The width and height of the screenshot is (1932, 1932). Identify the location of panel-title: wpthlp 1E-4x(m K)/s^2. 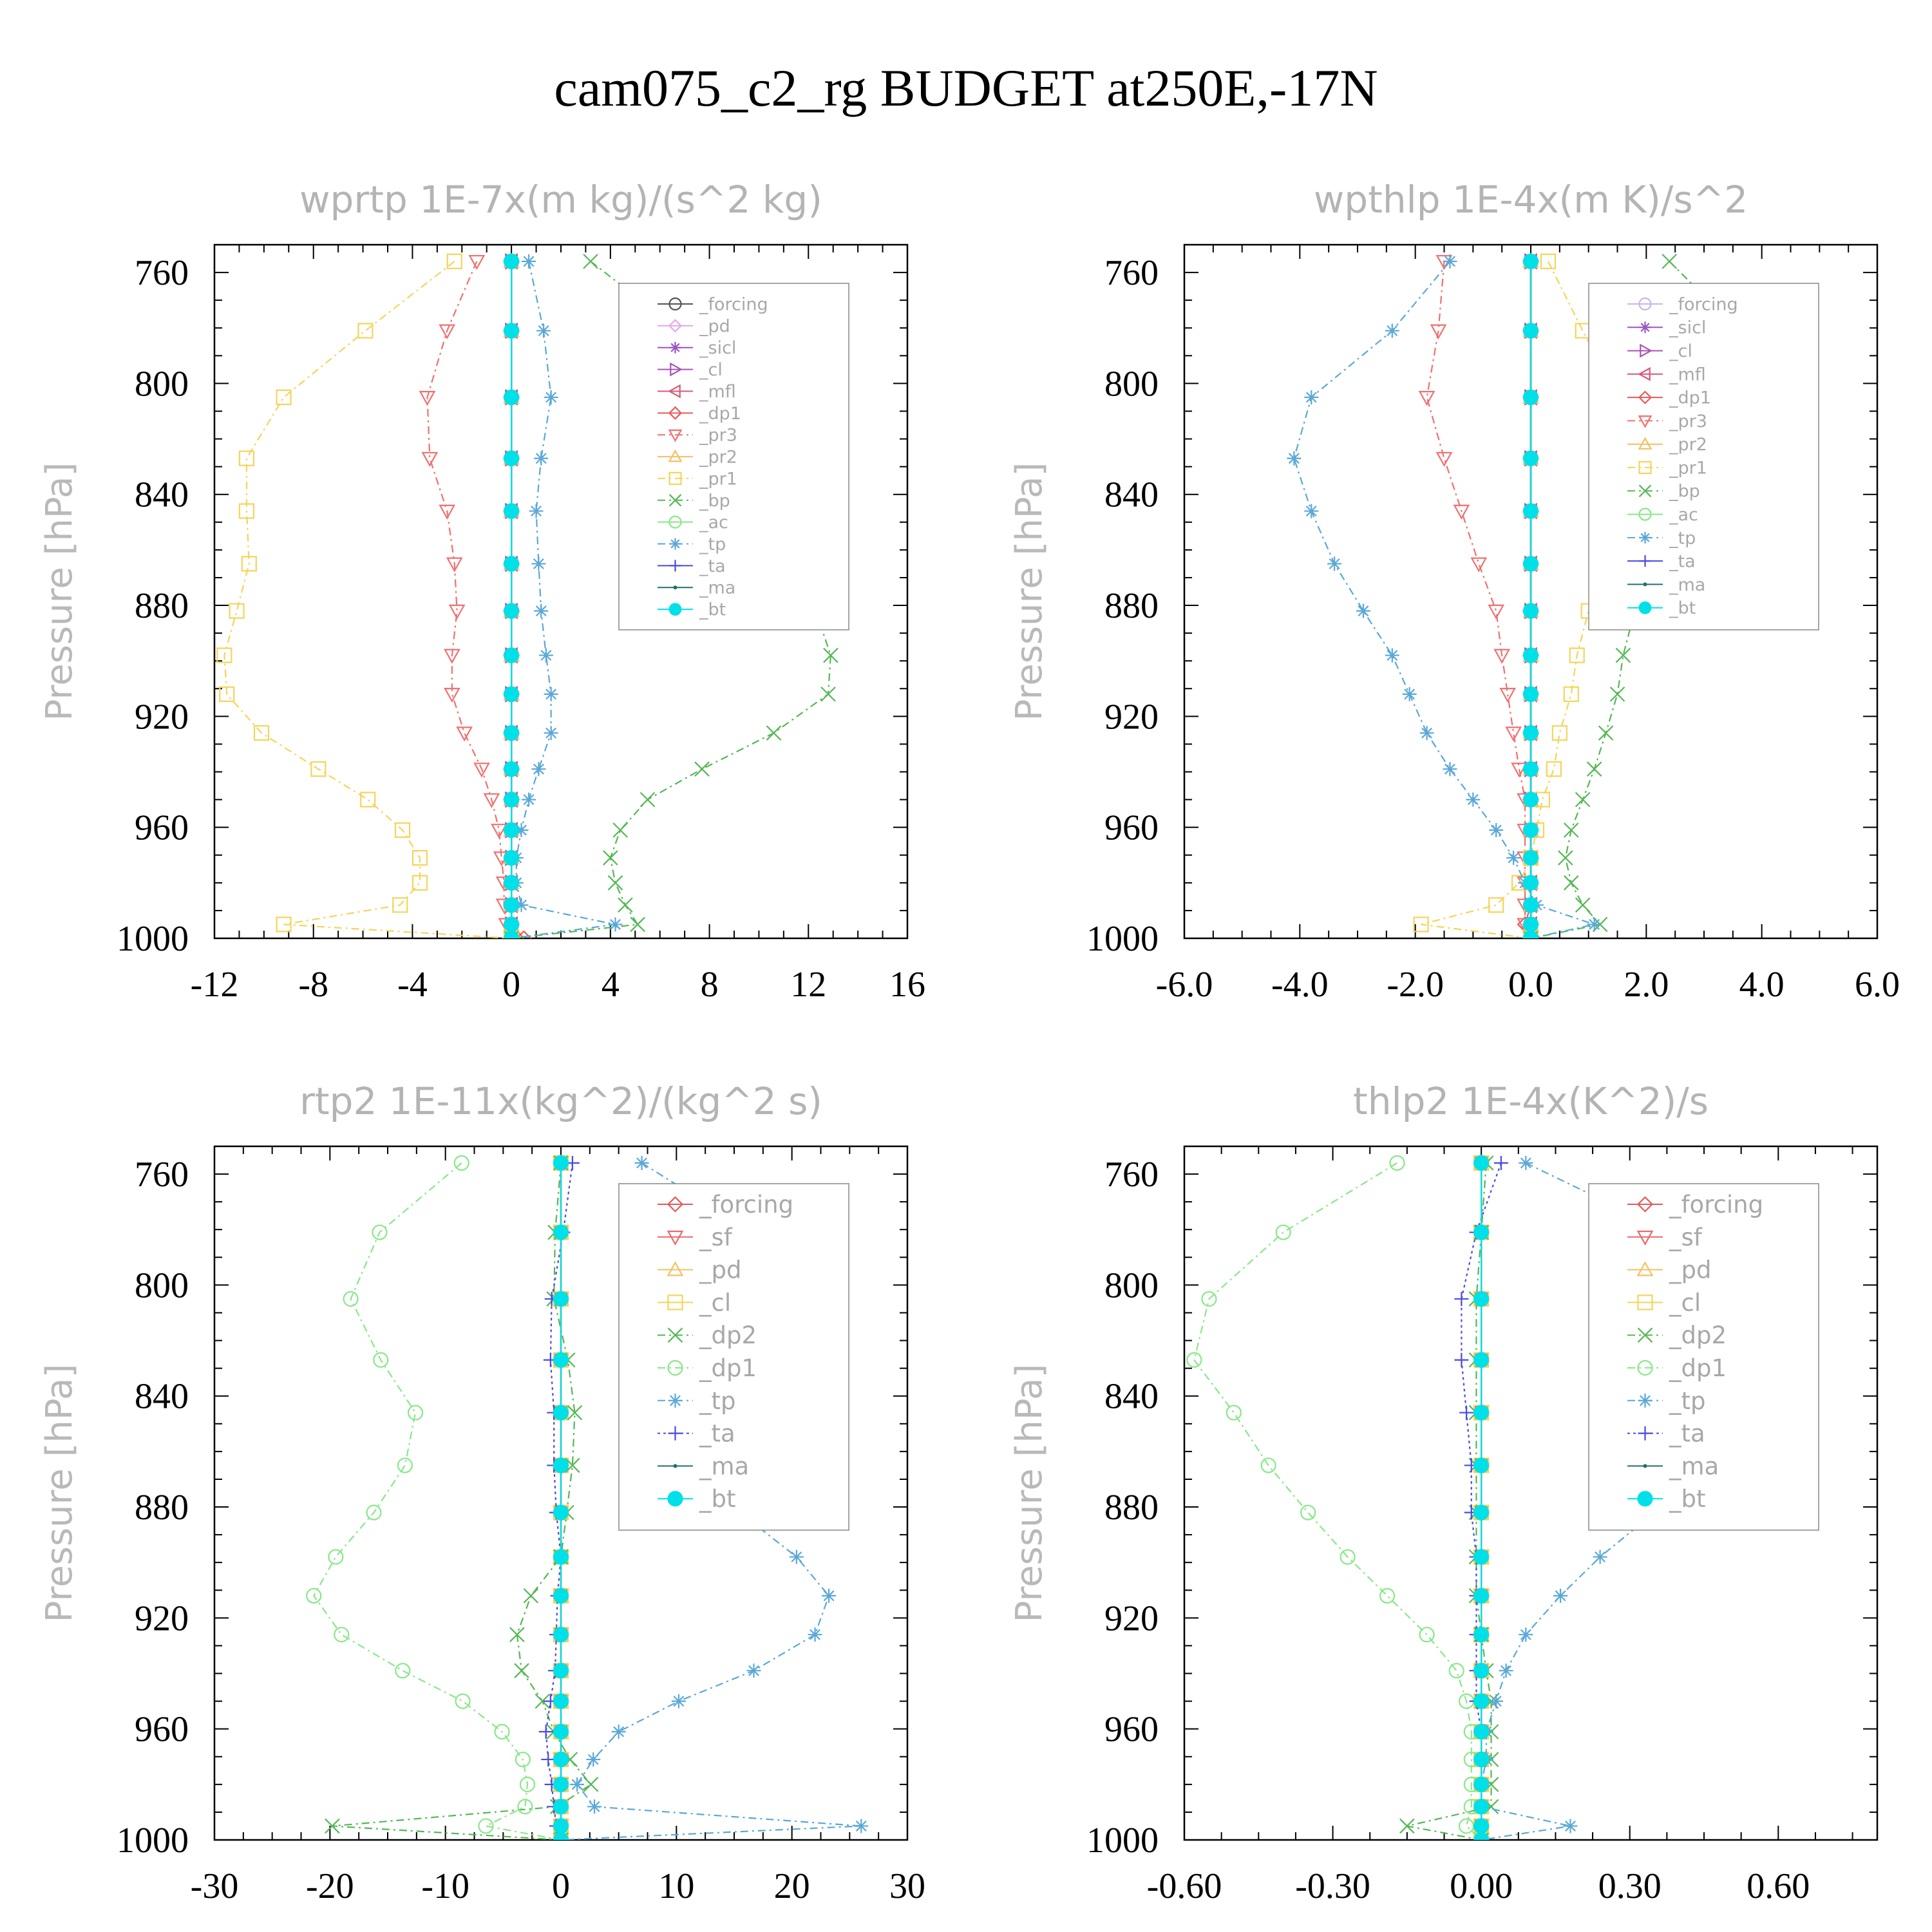
(1531, 200).